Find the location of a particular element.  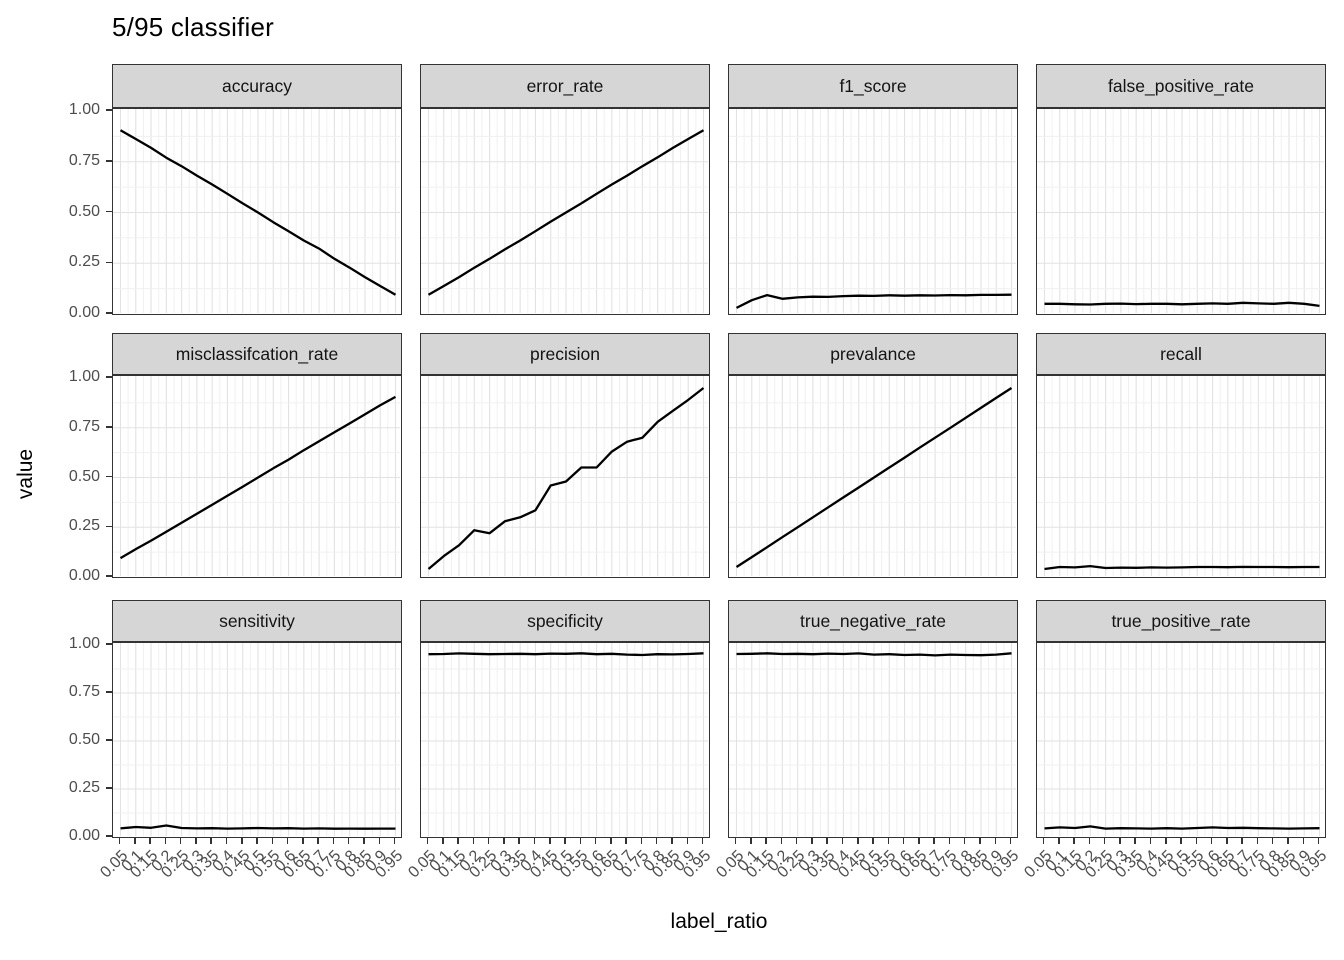

facet-strip-accuracy: accuracy is located at coordinates (257, 86).